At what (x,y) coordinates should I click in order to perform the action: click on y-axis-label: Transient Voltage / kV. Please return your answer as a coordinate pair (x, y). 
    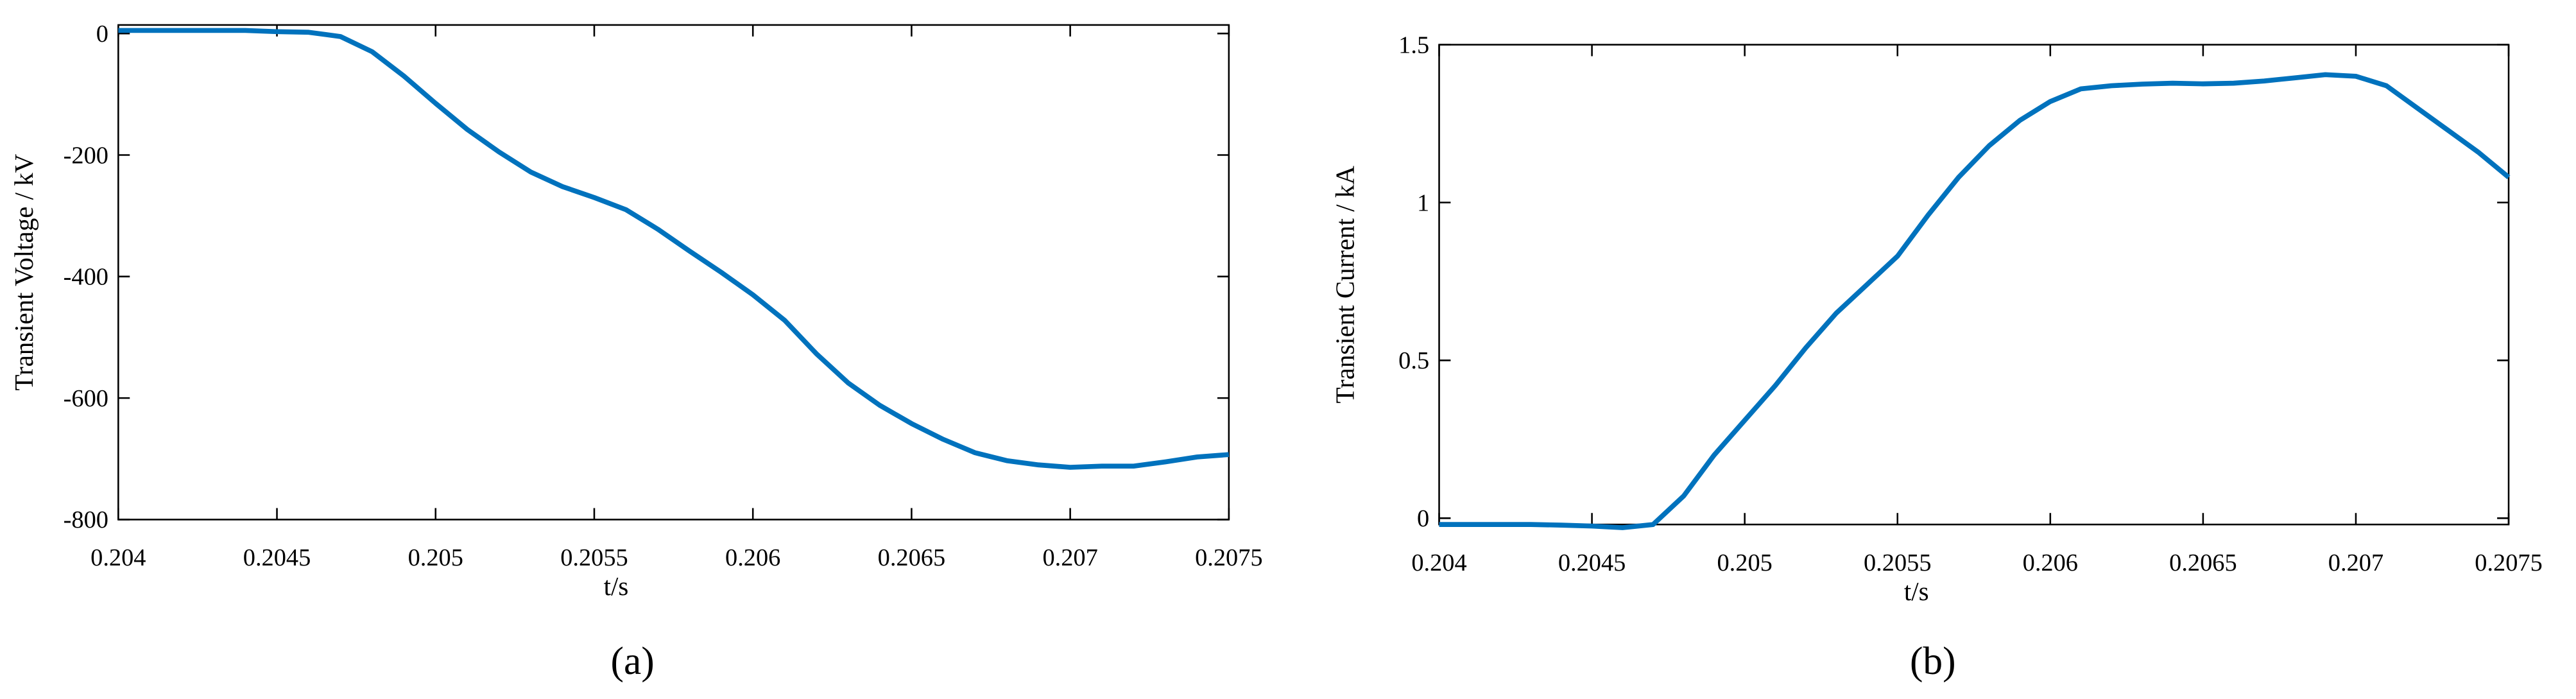
    Looking at the image, I should click on (24, 271).